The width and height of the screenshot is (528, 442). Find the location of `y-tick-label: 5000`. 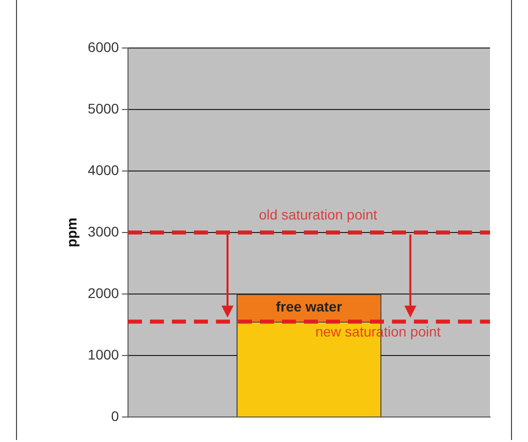

y-tick-label: 5000 is located at coordinates (104, 108).